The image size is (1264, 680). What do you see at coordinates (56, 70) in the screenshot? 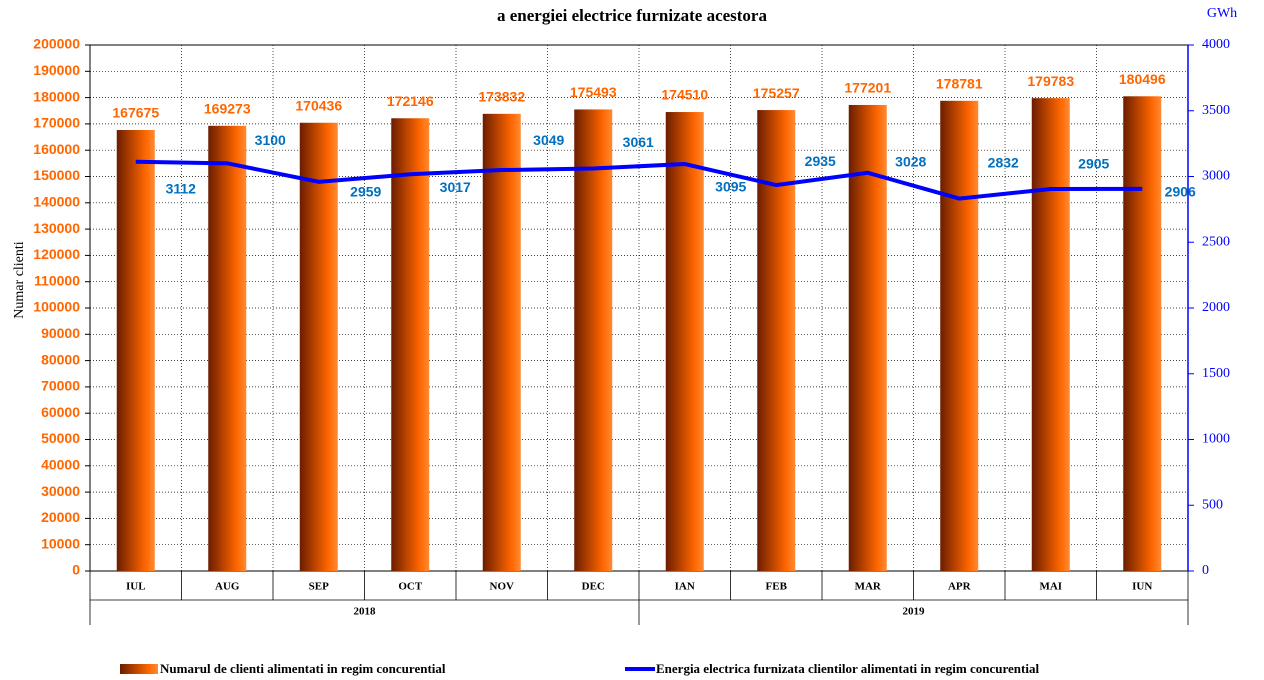
I see `y-tick-label: 190000` at bounding box center [56, 70].